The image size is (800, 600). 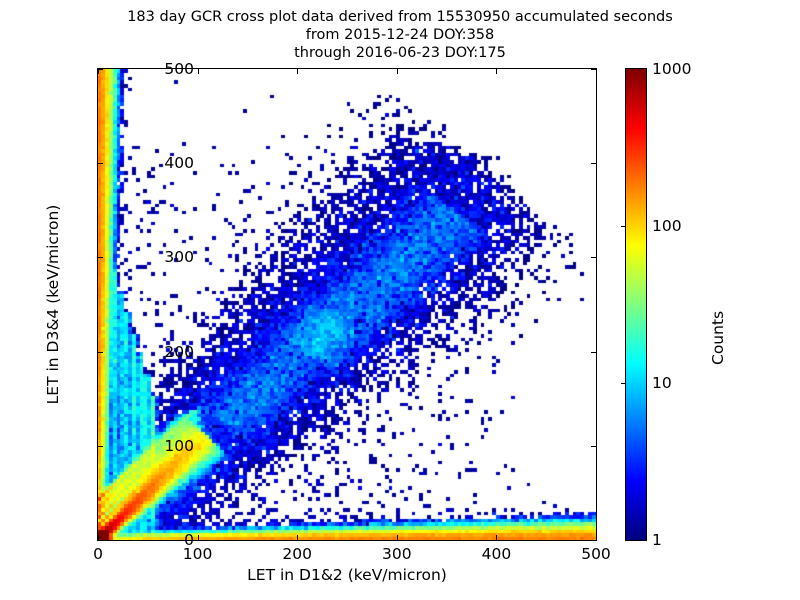 What do you see at coordinates (179, 445) in the screenshot?
I see `y-tick-label: 100` at bounding box center [179, 445].